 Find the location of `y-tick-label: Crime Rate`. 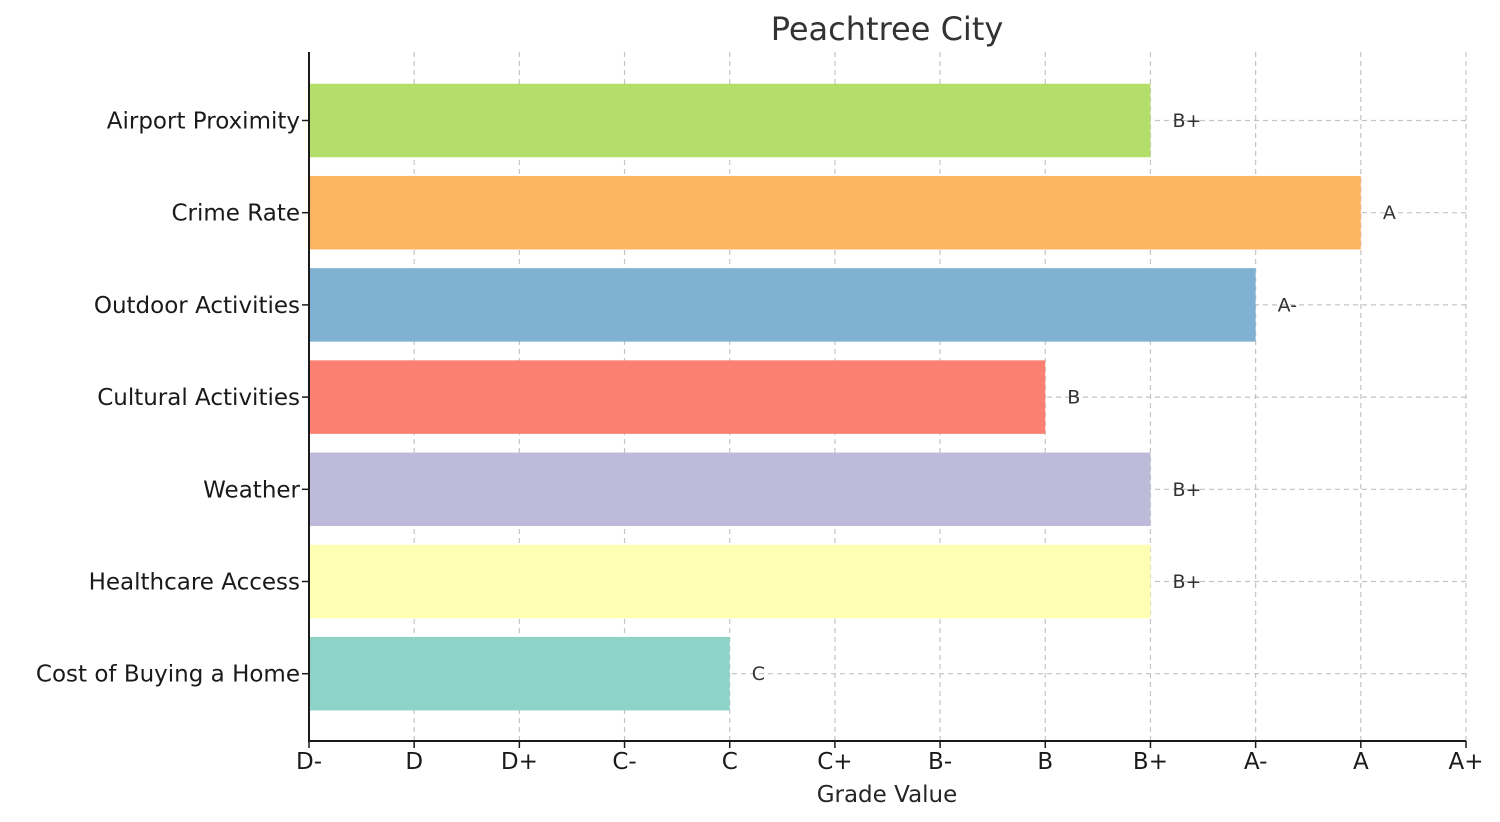

y-tick-label: Crime Rate is located at coordinates (235, 214).